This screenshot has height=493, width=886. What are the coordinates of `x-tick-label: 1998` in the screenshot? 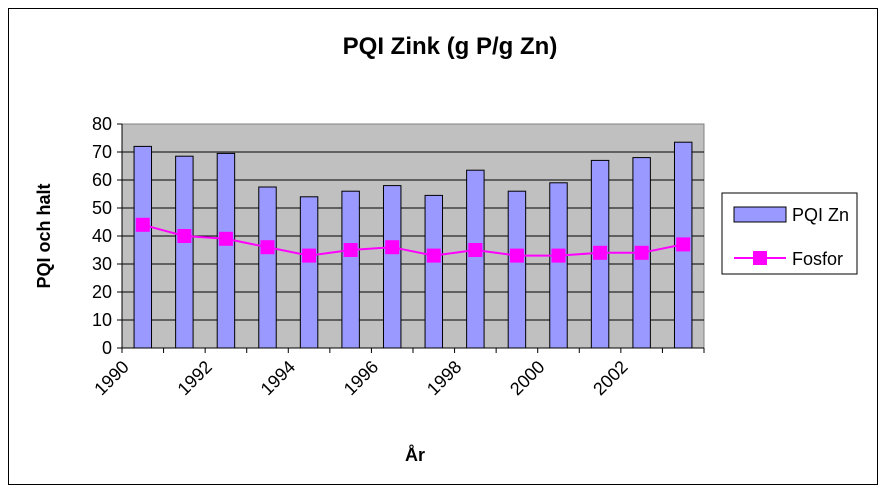 It's located at (444, 378).